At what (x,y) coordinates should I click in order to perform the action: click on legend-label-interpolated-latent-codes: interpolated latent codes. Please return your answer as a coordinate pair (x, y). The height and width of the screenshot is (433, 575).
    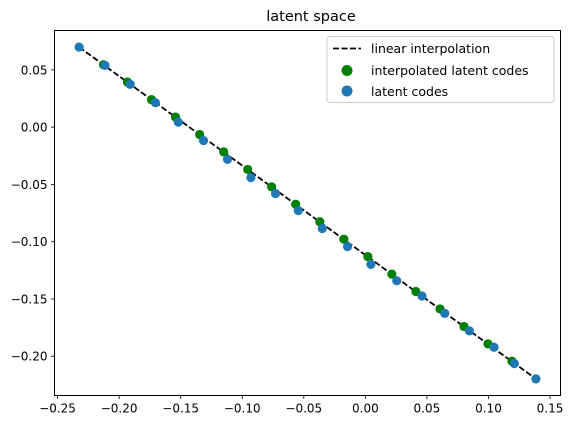
    Looking at the image, I should click on (450, 70).